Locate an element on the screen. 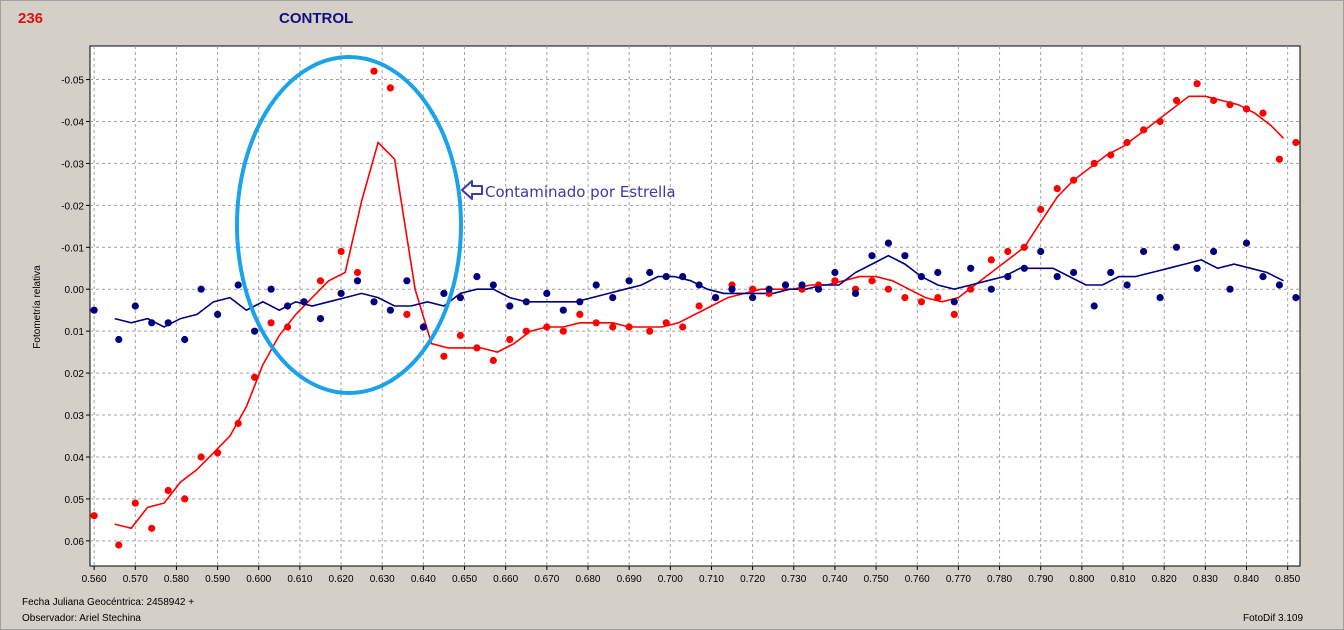 The image size is (1344, 630). x-tick-label: 0.640 is located at coordinates (423, 579).